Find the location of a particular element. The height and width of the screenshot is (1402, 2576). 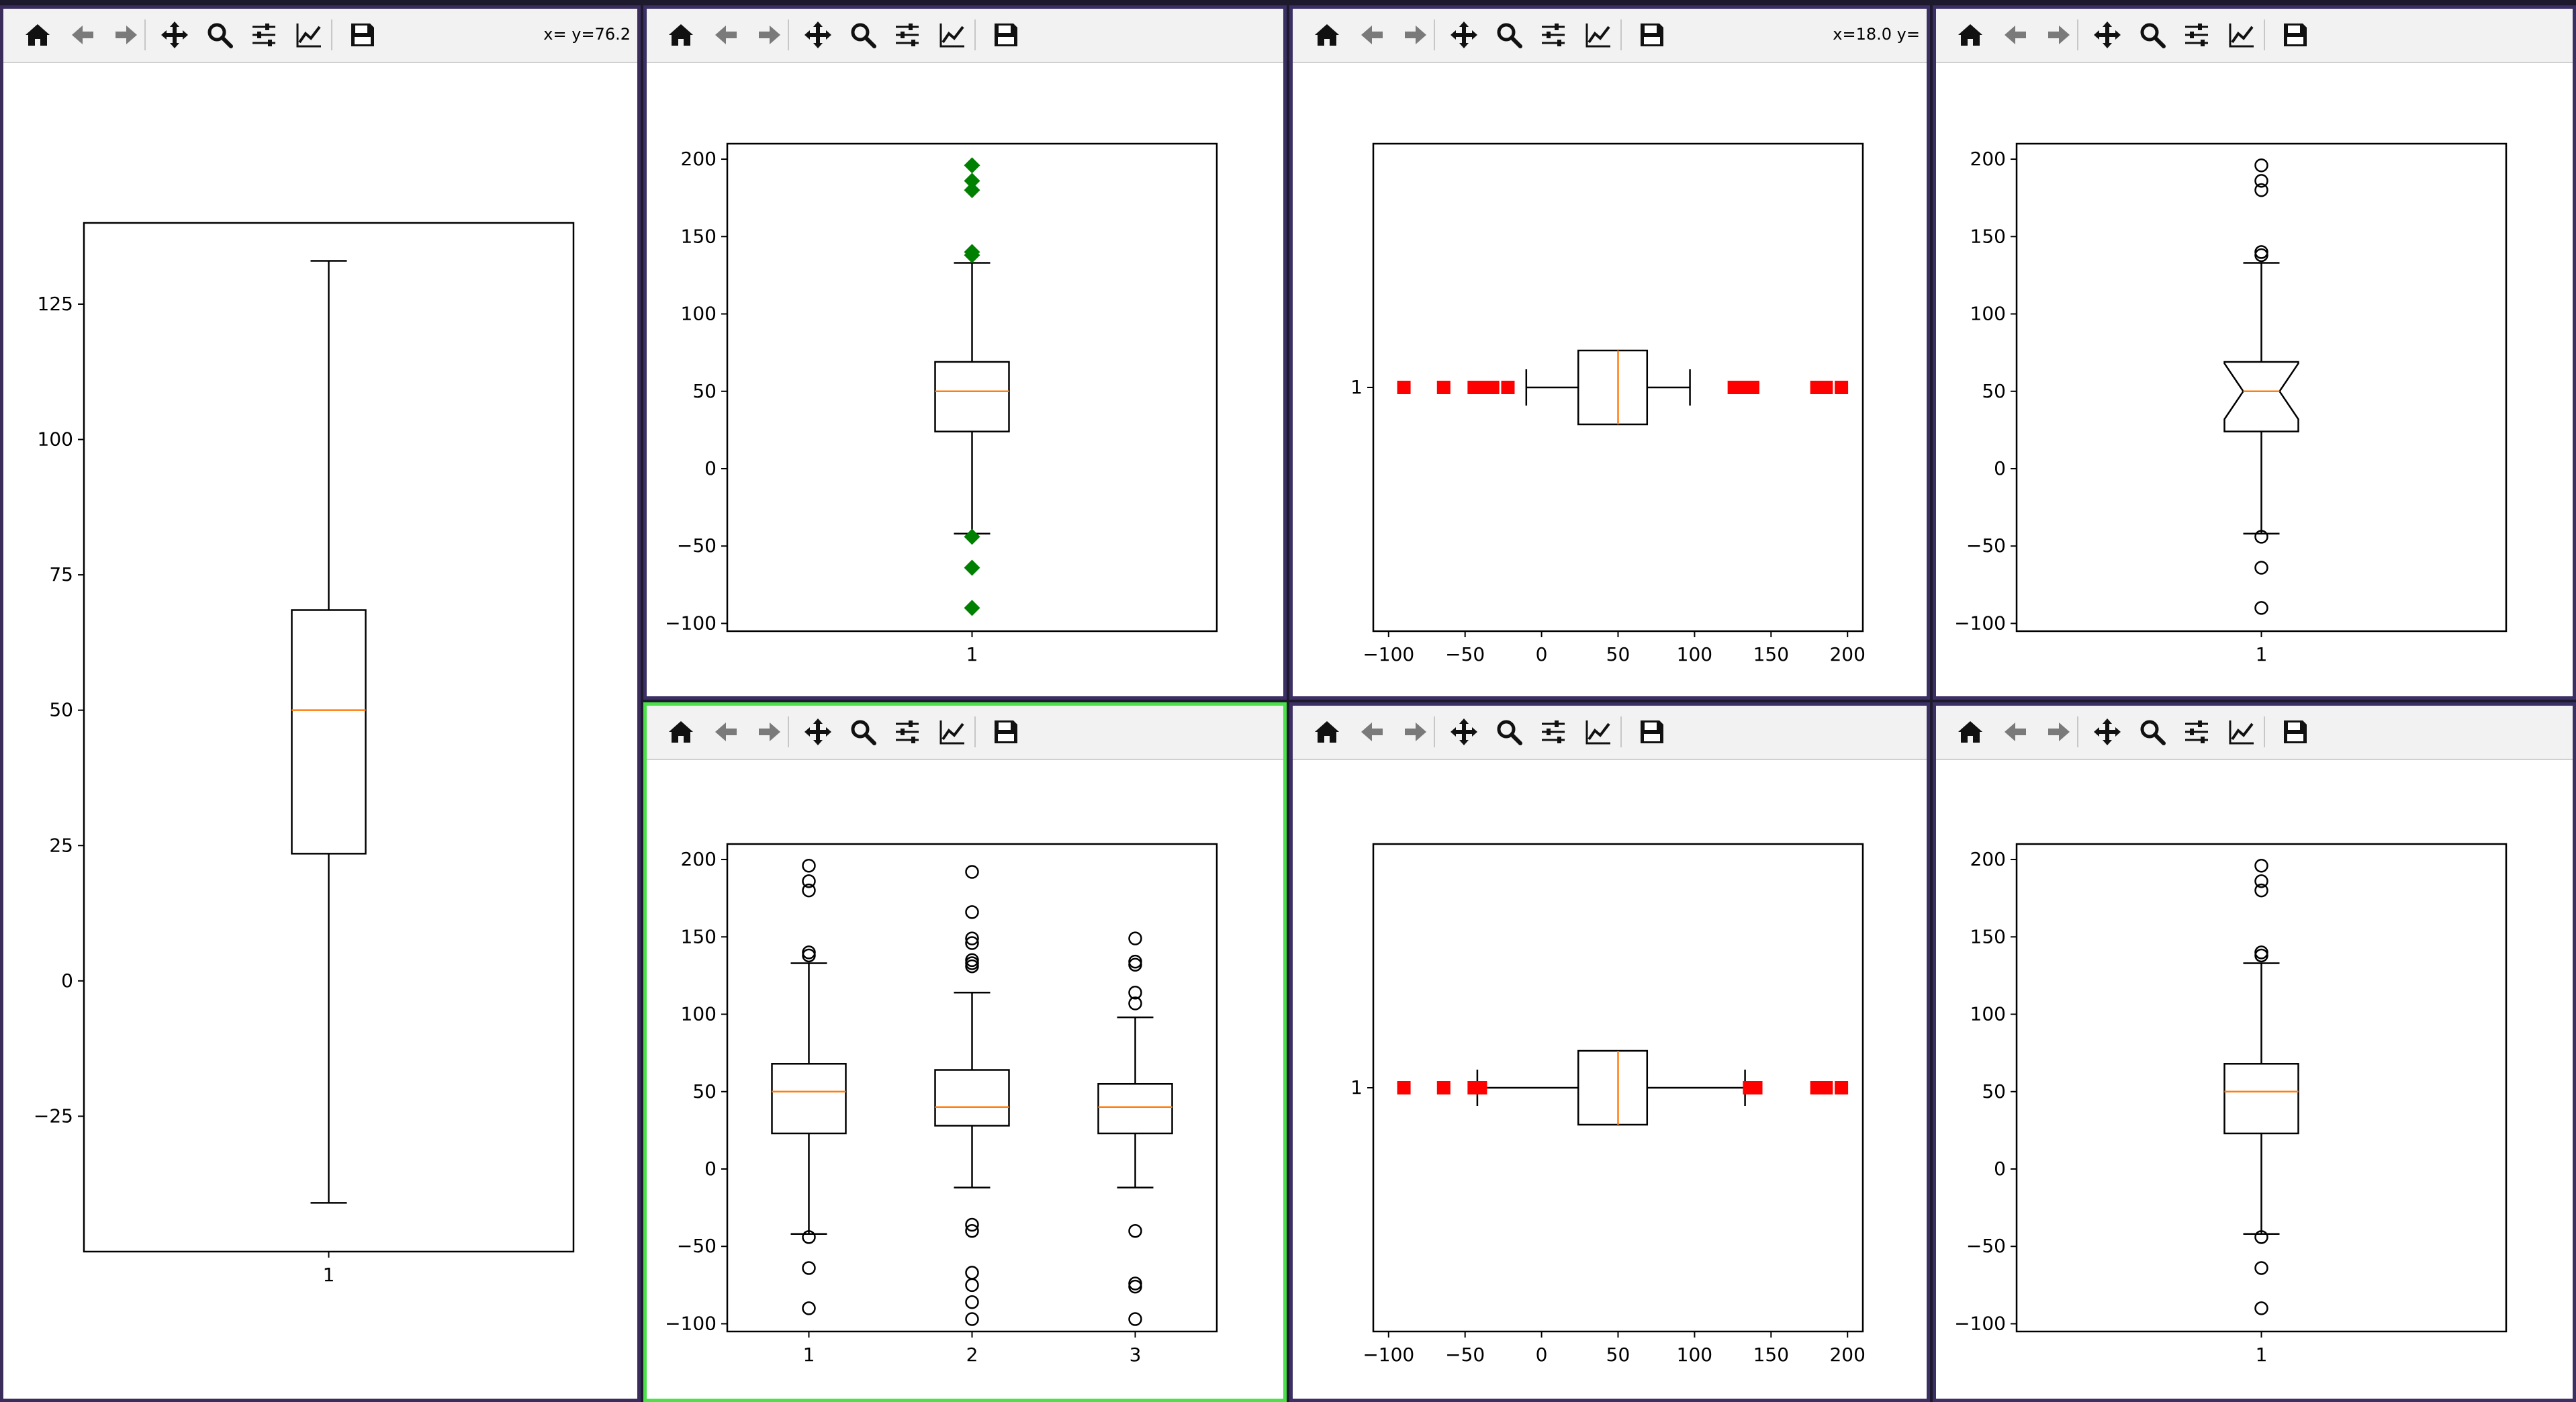

cursor-coordinates-readout: x=18.0 y= is located at coordinates (1876, 34).